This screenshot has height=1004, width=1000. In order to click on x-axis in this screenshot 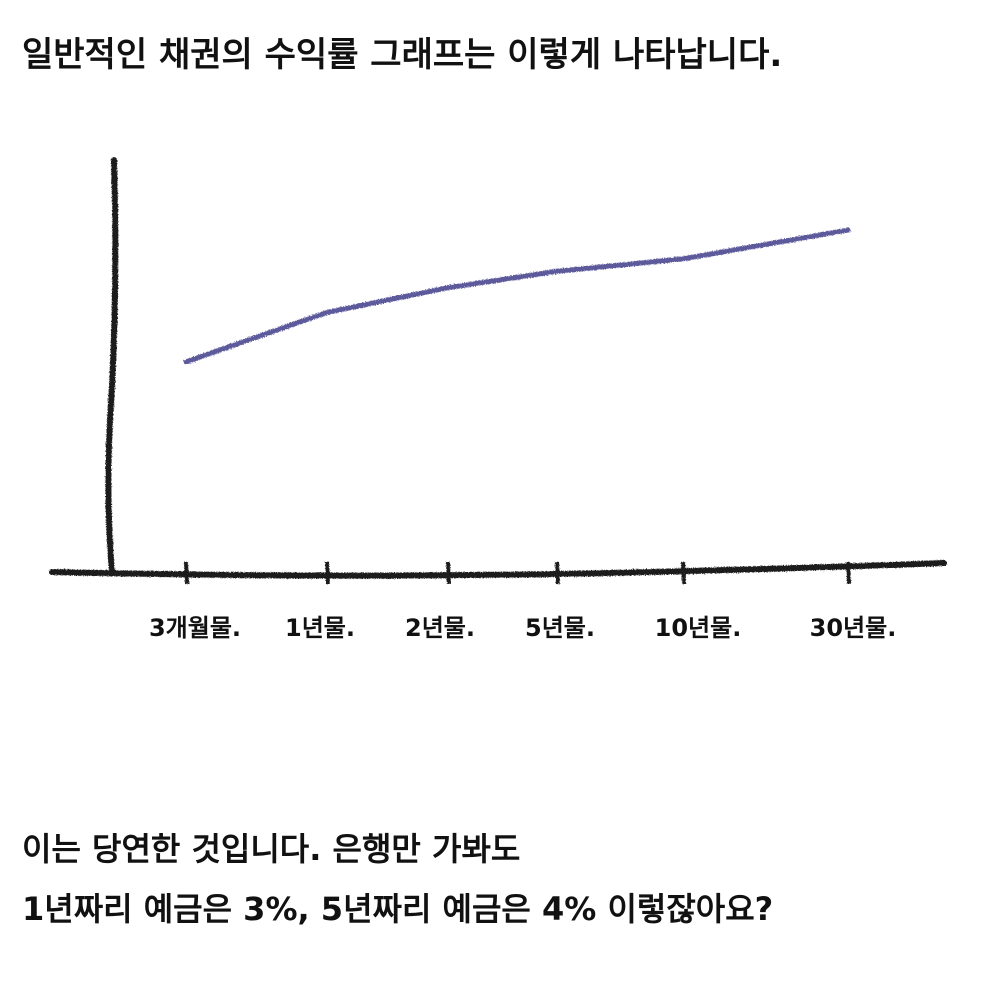, I will do `click(498, 569)`.